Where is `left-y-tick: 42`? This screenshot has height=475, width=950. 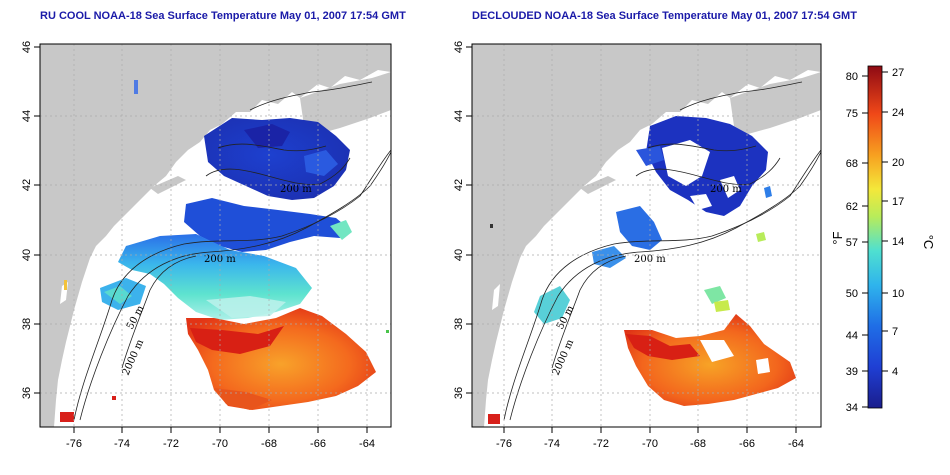
left-y-tick: 42 is located at coordinates (27, 185).